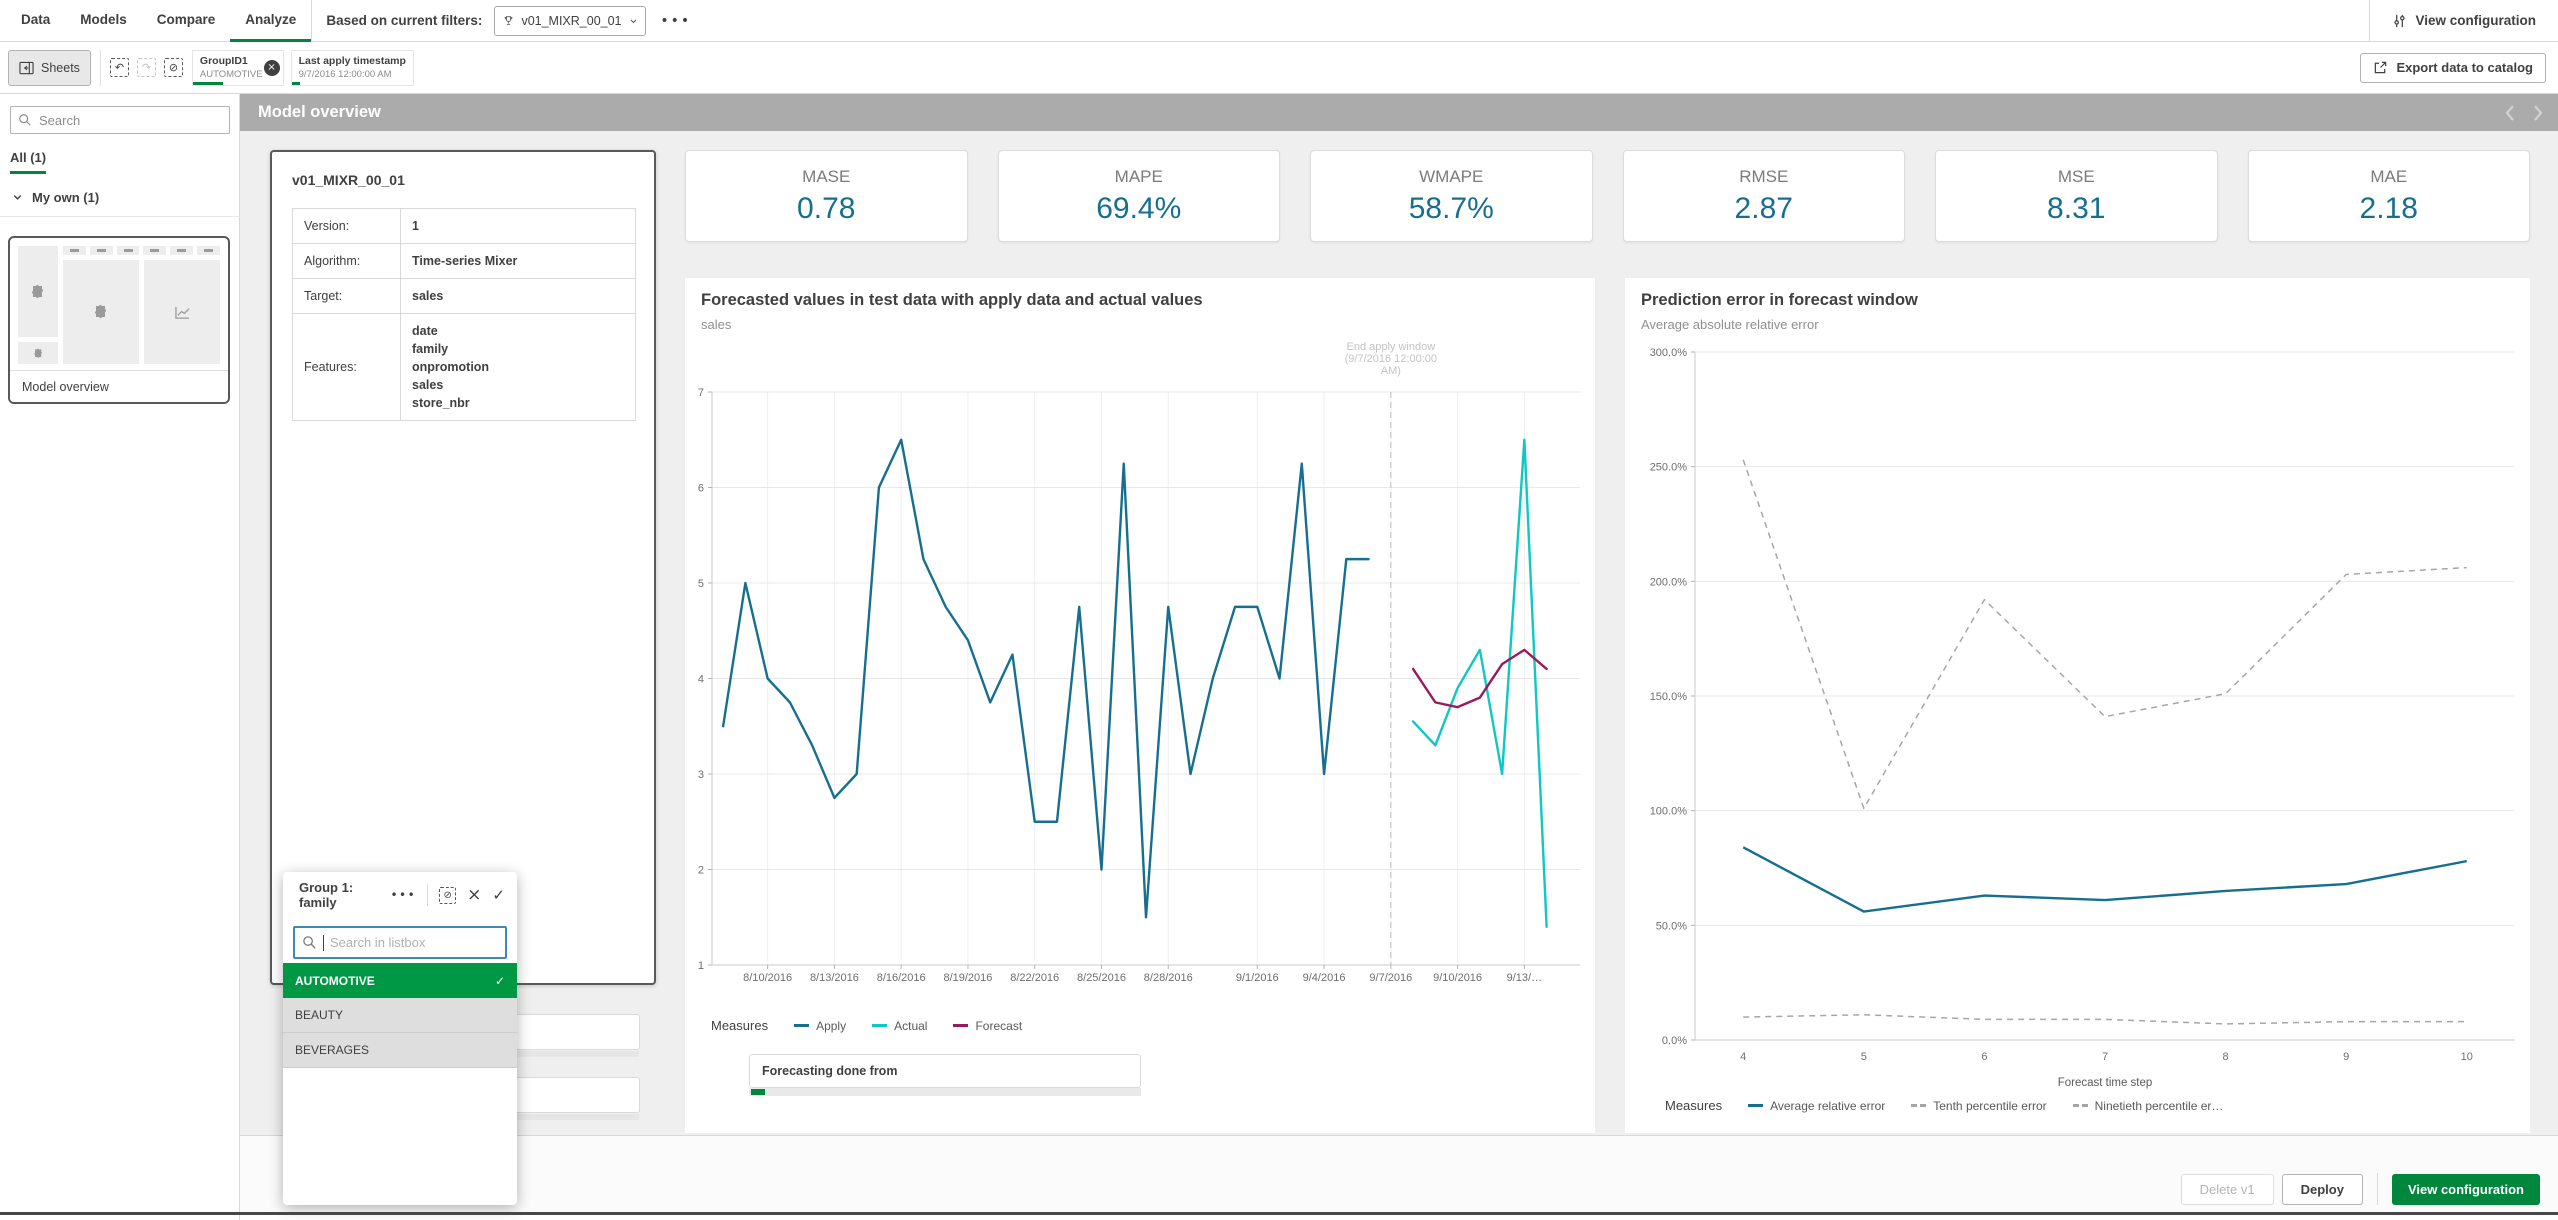 The width and height of the screenshot is (2558, 1220). Describe the element at coordinates (319, 112) in the screenshot. I see `sheet-title: Model overview` at that location.